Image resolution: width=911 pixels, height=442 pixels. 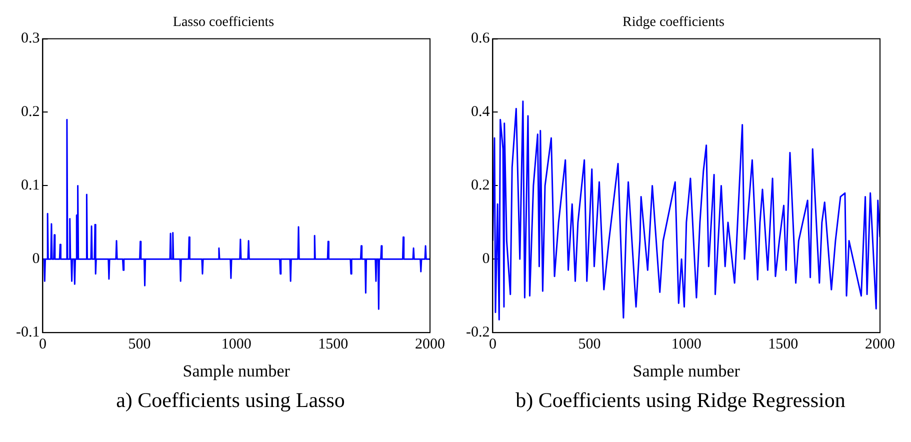 What do you see at coordinates (478, 332) in the screenshot?
I see `y-tick-label: -0.2` at bounding box center [478, 332].